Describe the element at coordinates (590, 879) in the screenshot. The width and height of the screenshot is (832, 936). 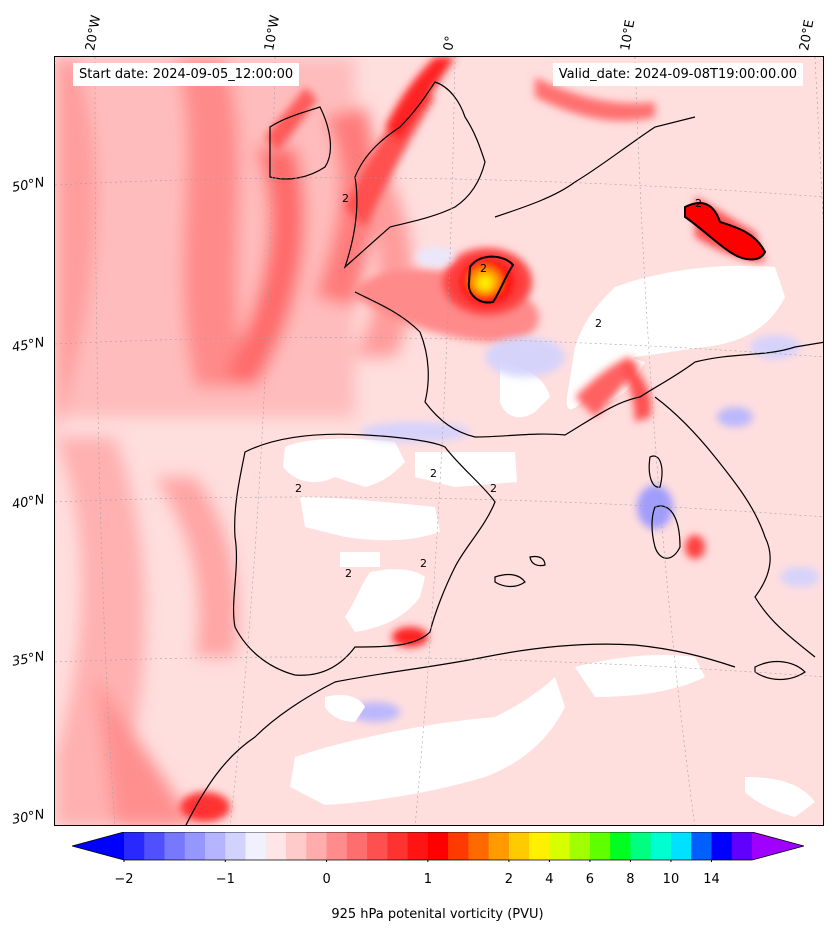
I see `colorbar-tick-label: 6` at that location.